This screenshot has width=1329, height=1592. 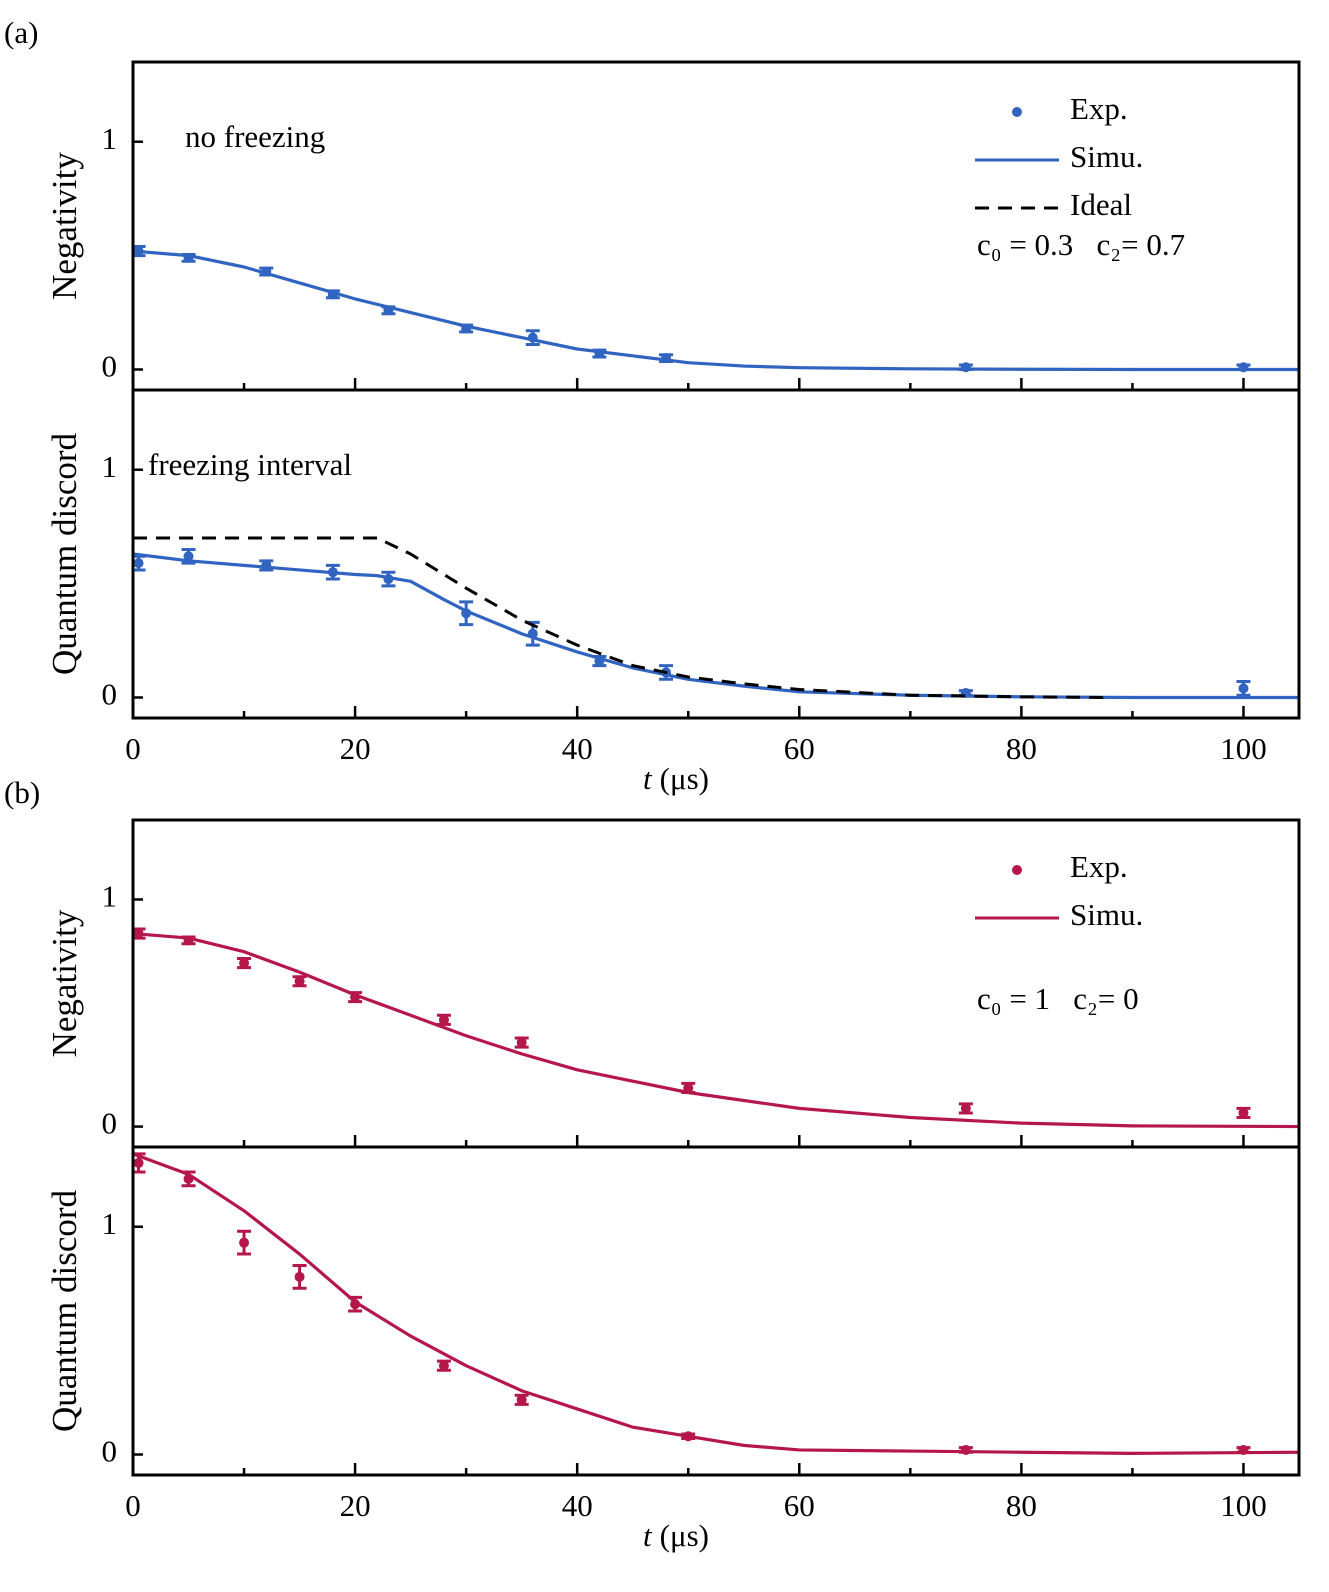 I want to click on annotation: c₀ = 1 c₂= 0, so click(x=1058, y=998).